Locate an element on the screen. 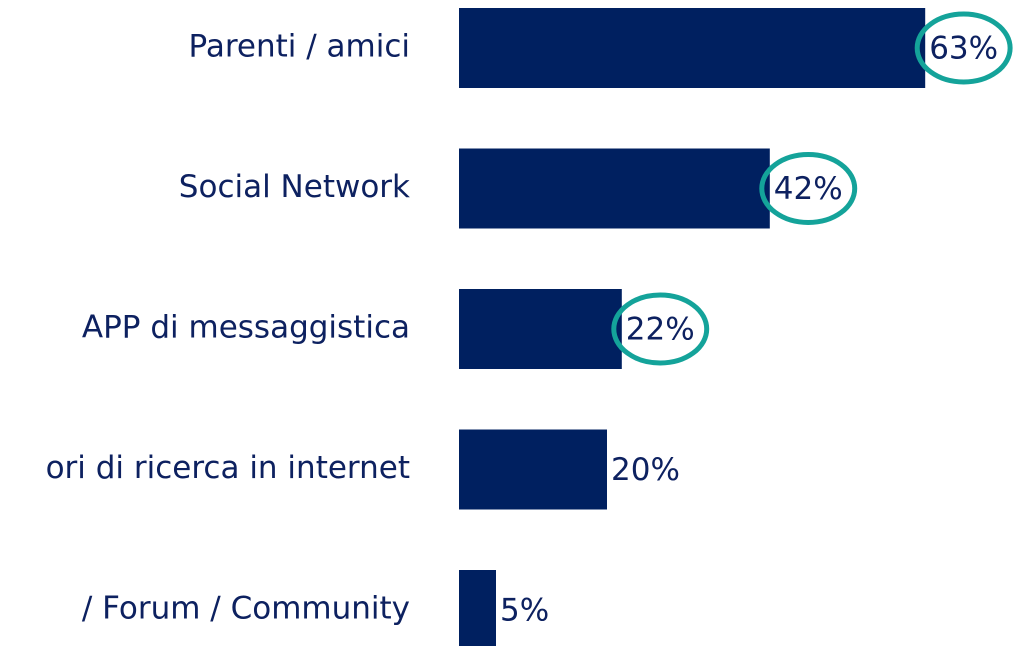  category-label: Social Network is located at coordinates (294, 187).